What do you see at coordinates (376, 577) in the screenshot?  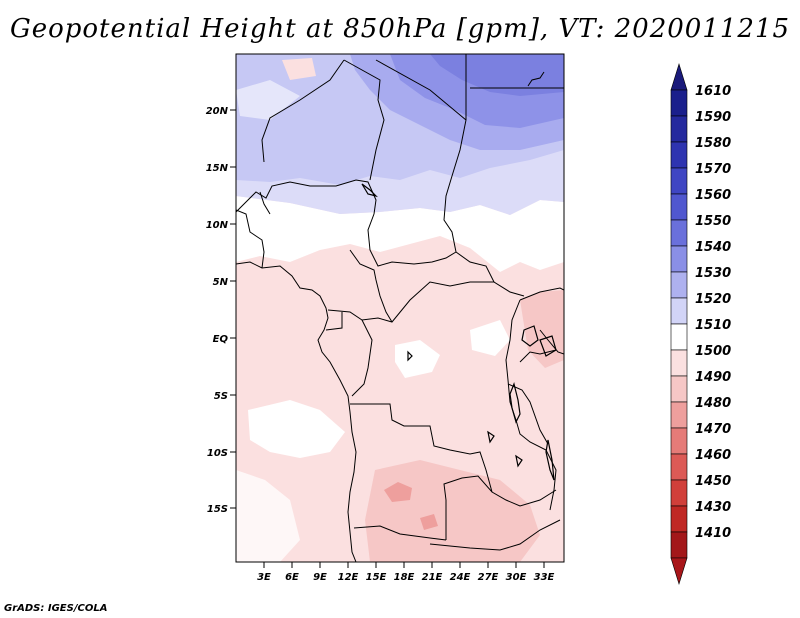 I see `lon-label-15e: 15E` at bounding box center [376, 577].